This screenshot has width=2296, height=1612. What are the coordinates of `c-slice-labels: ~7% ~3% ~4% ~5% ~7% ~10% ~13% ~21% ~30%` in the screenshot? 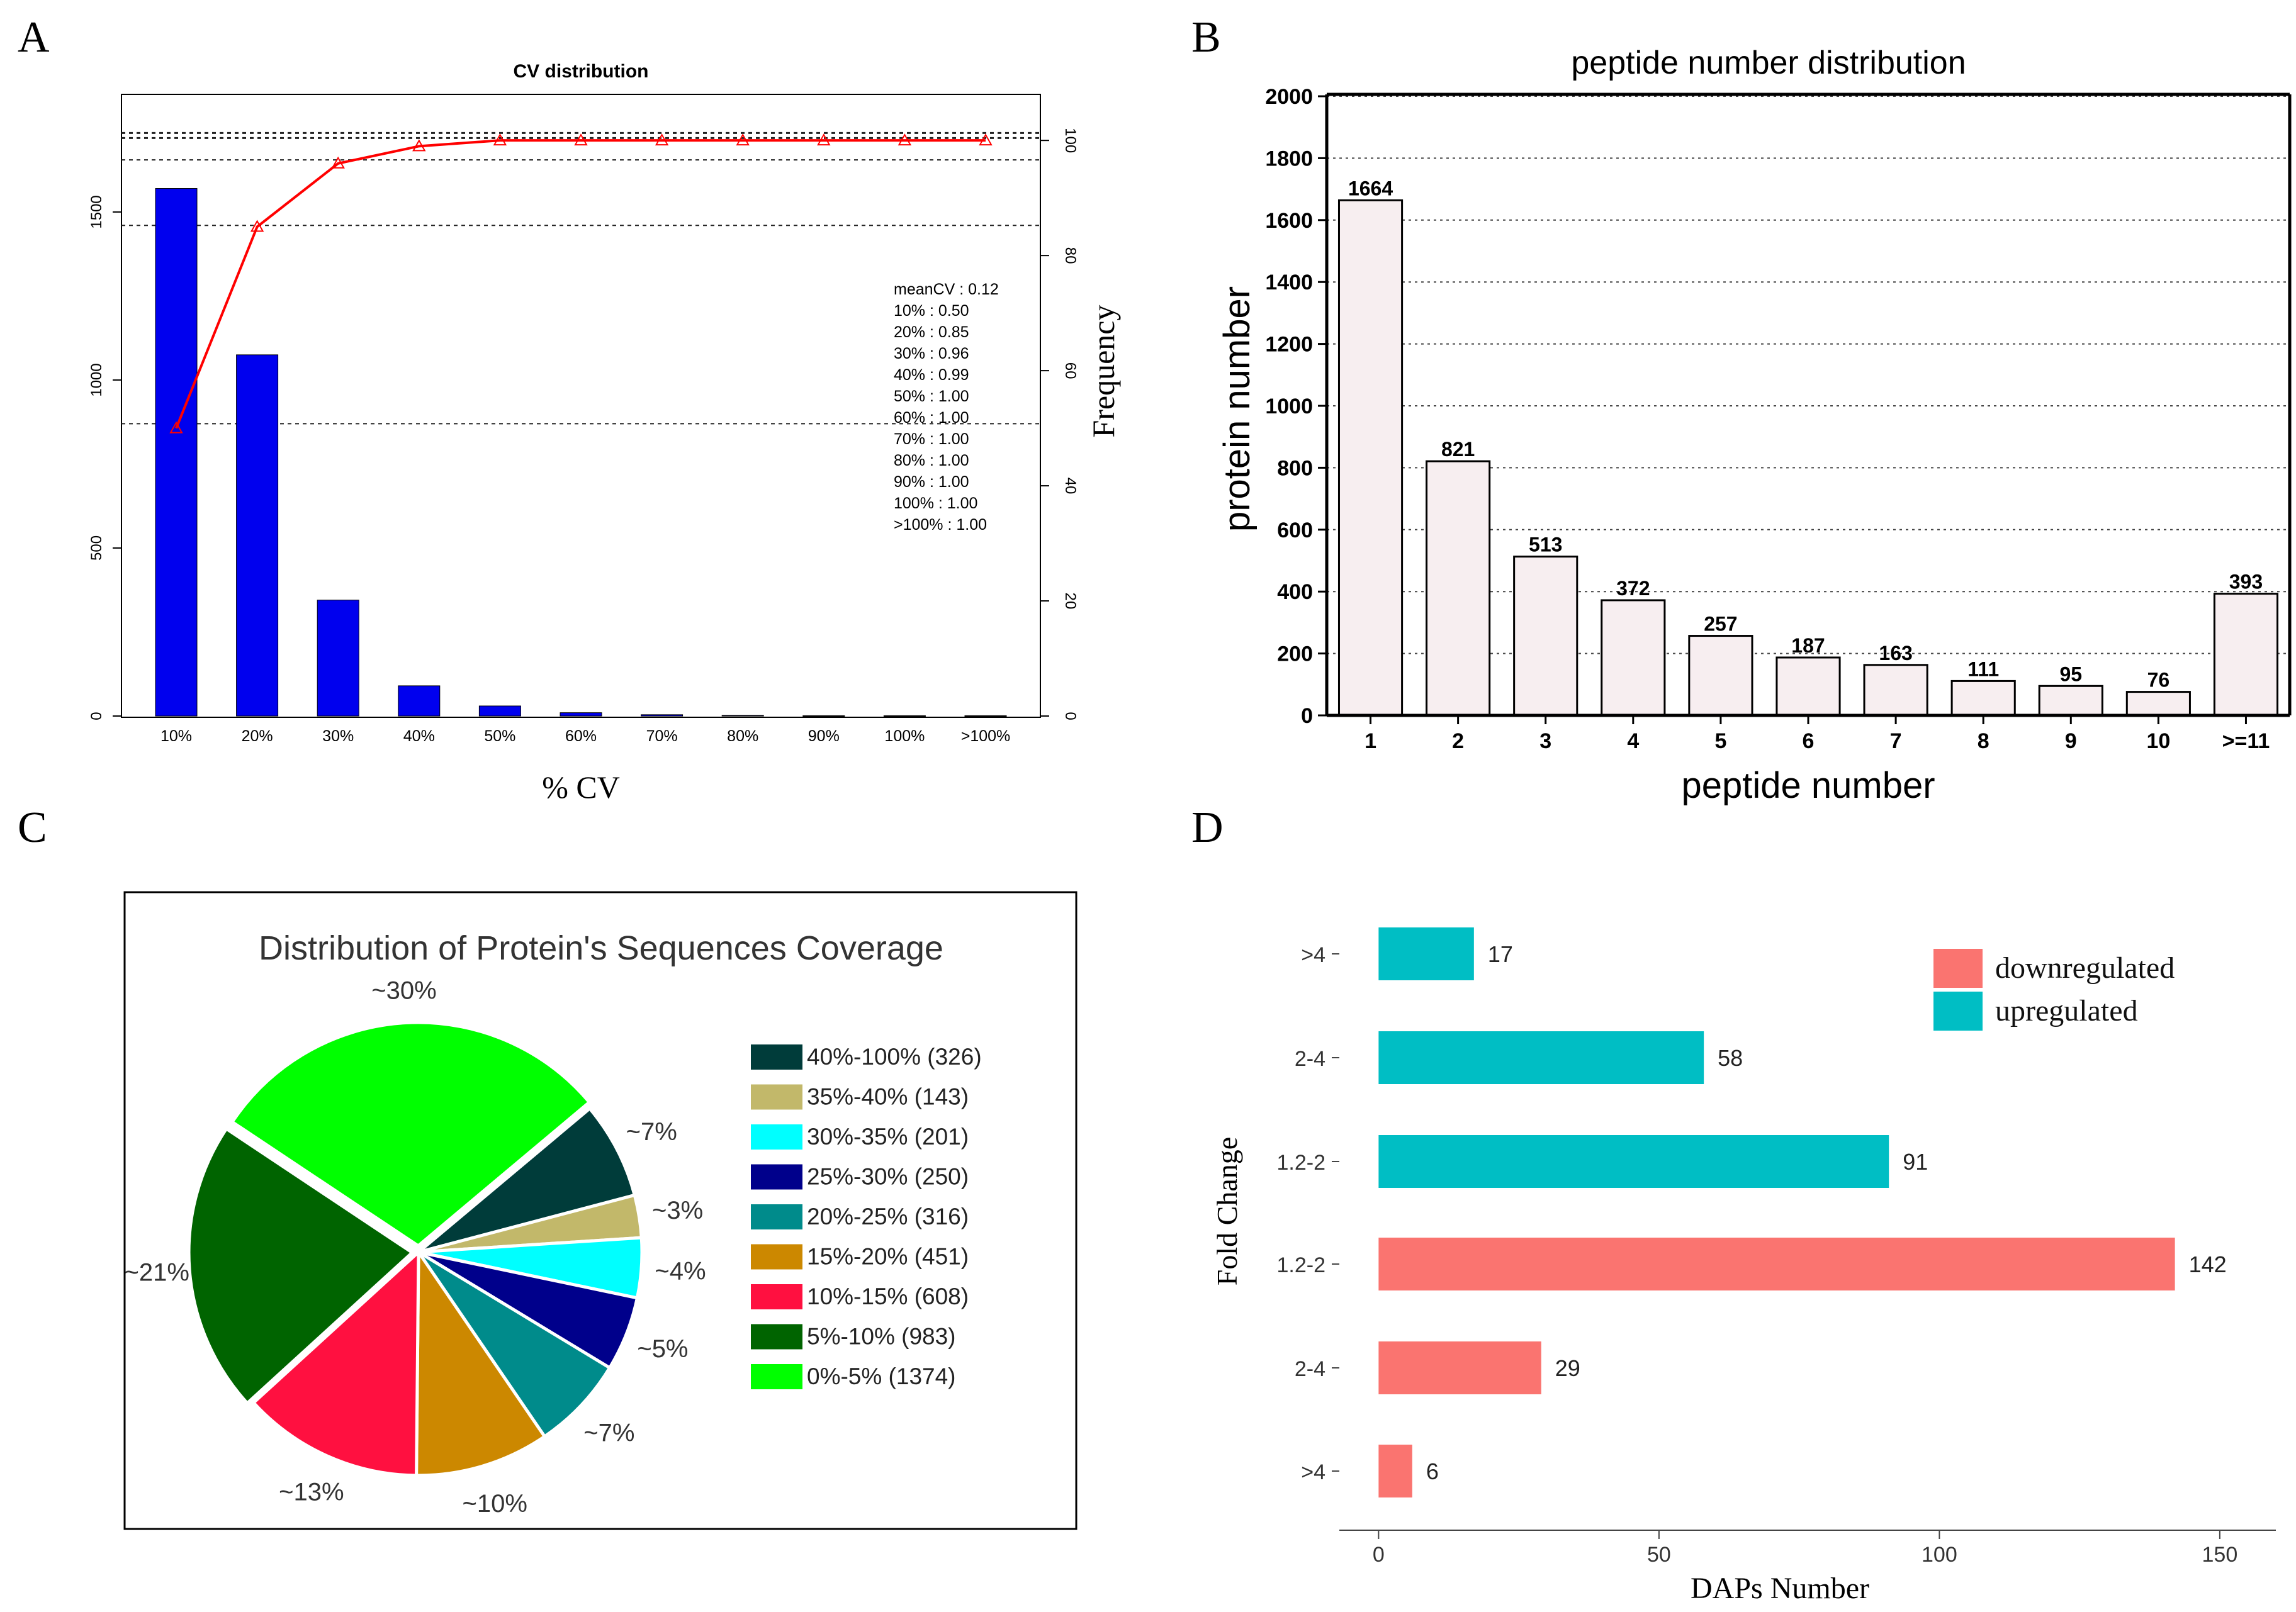 It's located at (415, 1247).